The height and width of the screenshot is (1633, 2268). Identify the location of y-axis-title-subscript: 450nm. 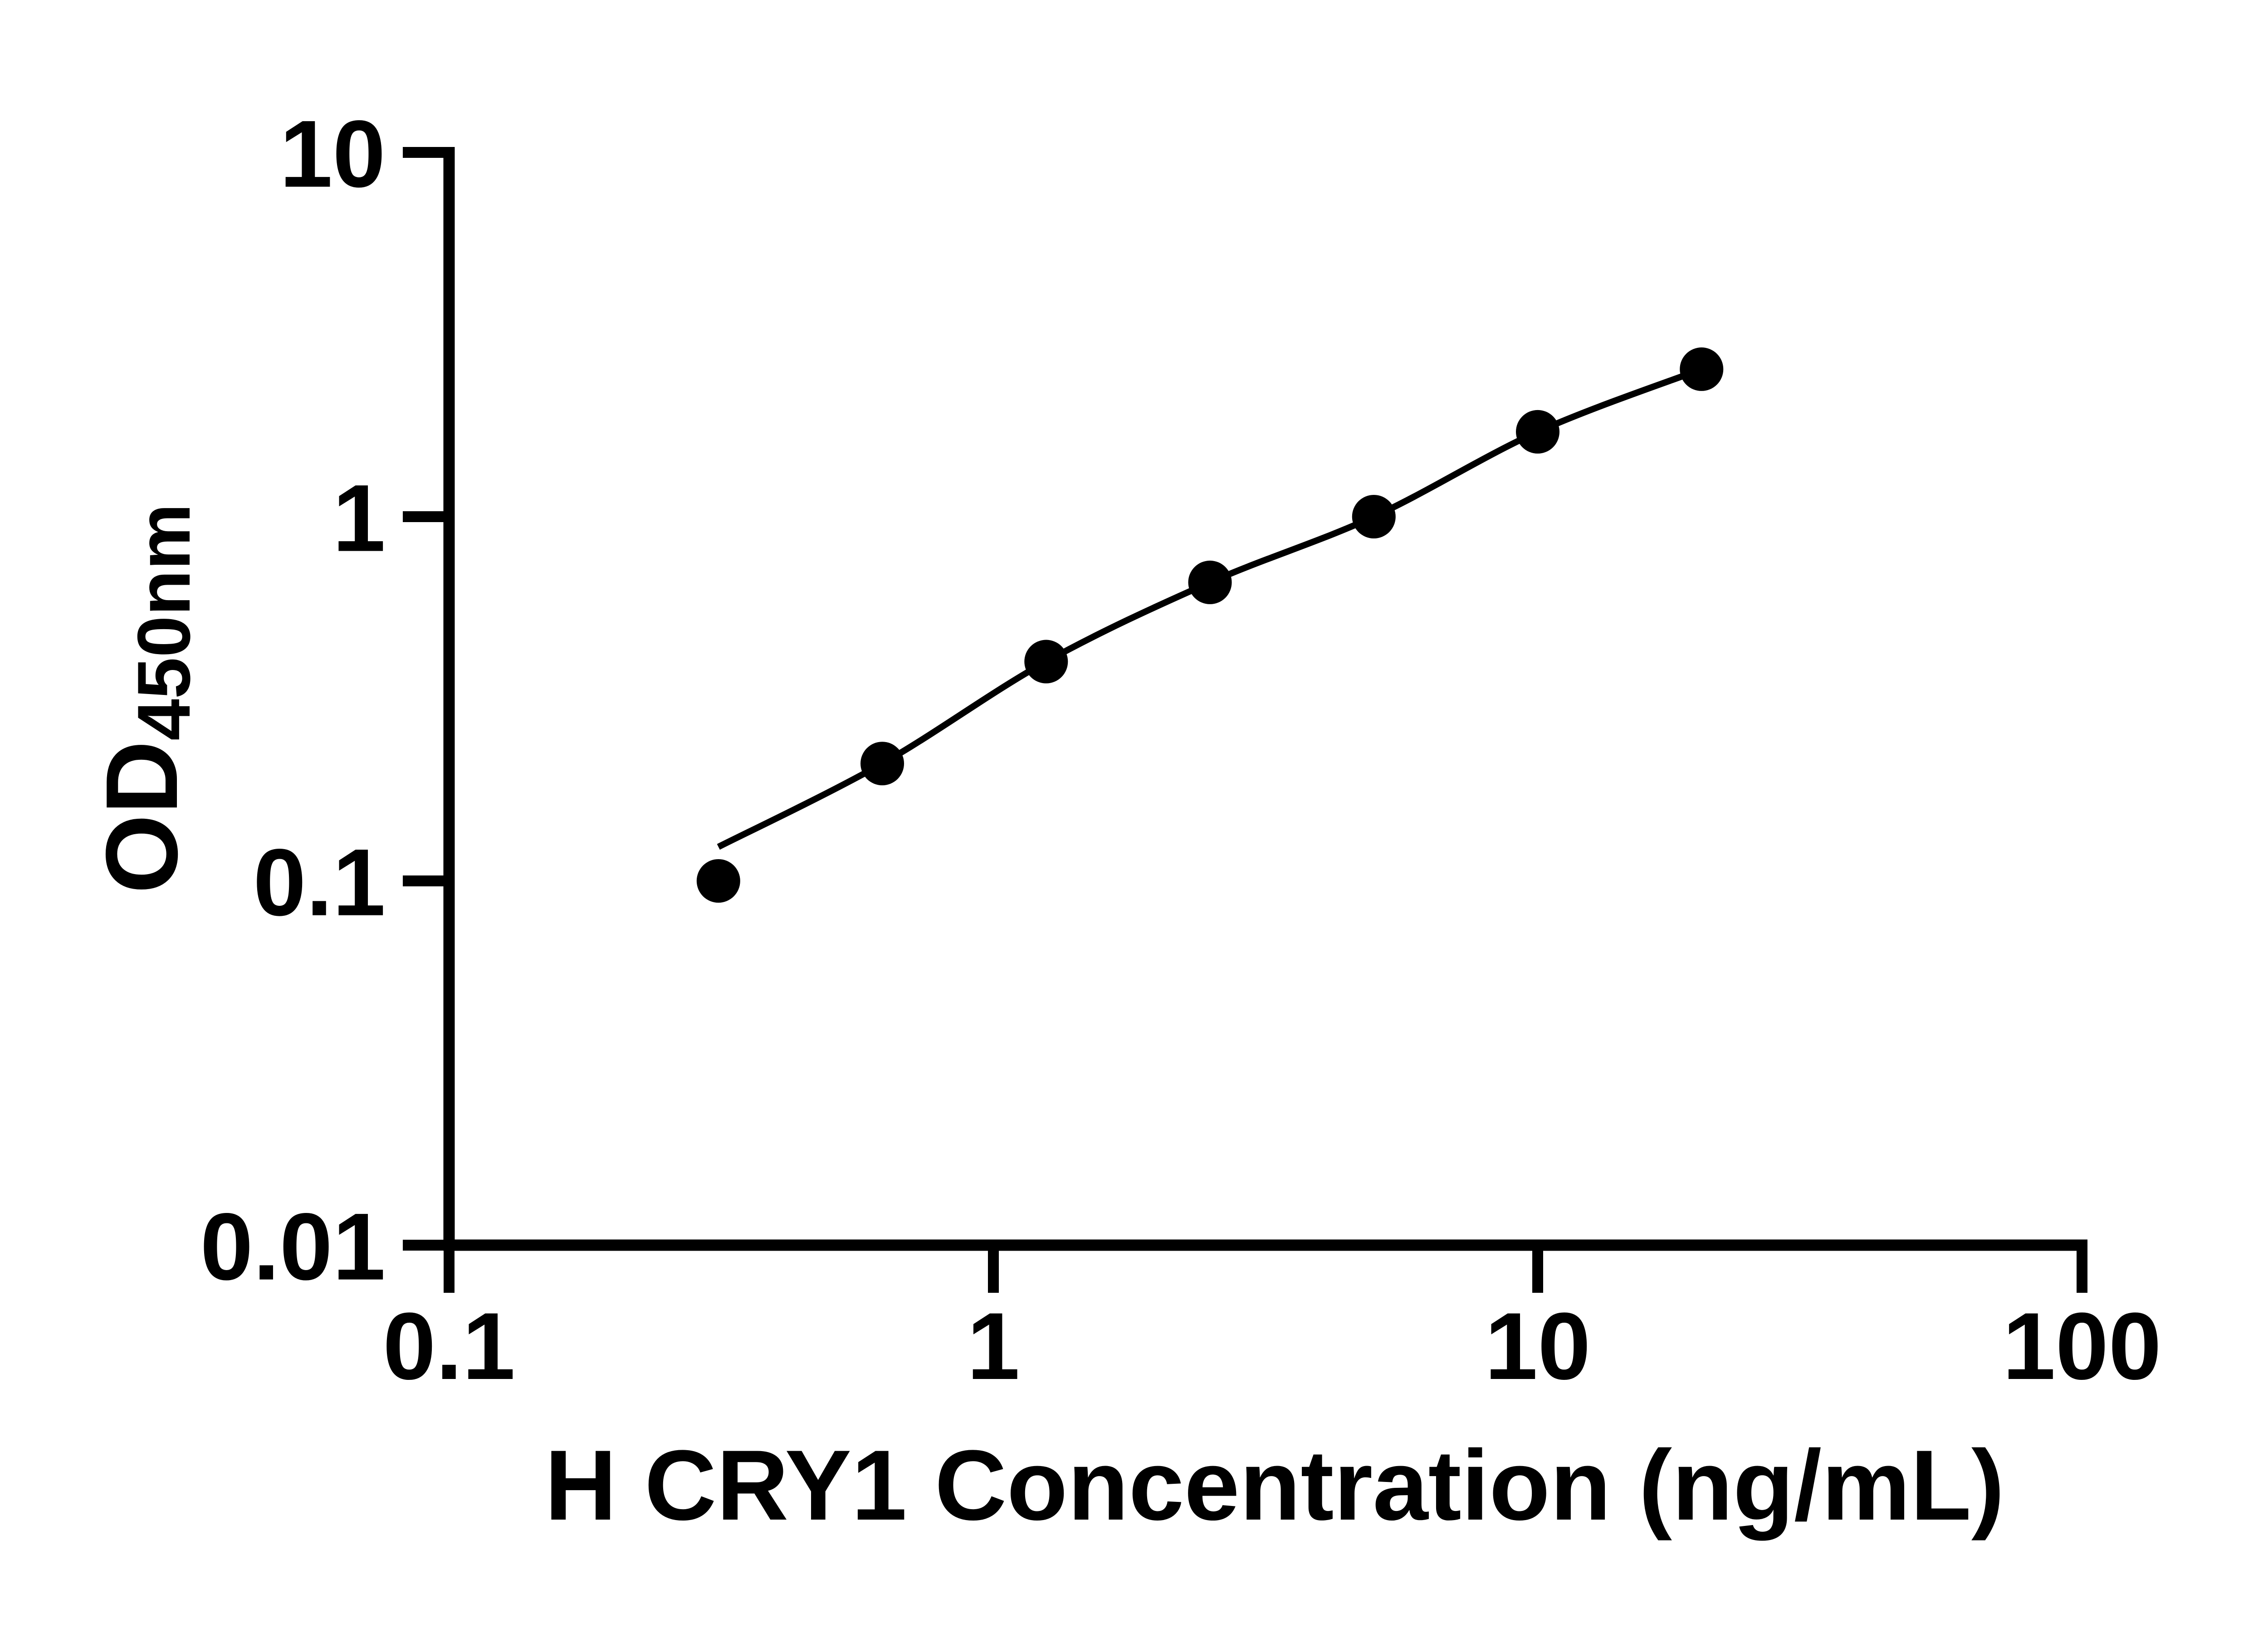
(164, 622).